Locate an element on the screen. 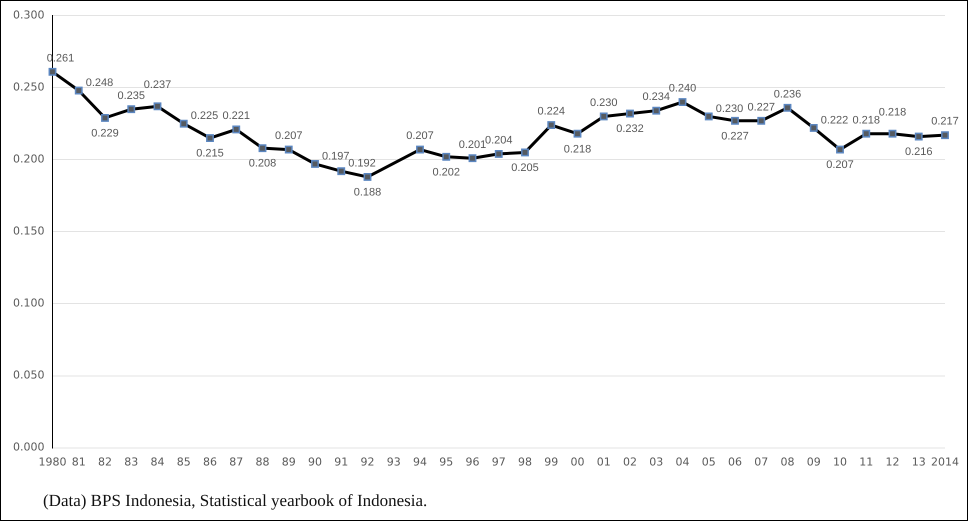 The image size is (968, 521). x-tick-label: 00 is located at coordinates (577, 461).